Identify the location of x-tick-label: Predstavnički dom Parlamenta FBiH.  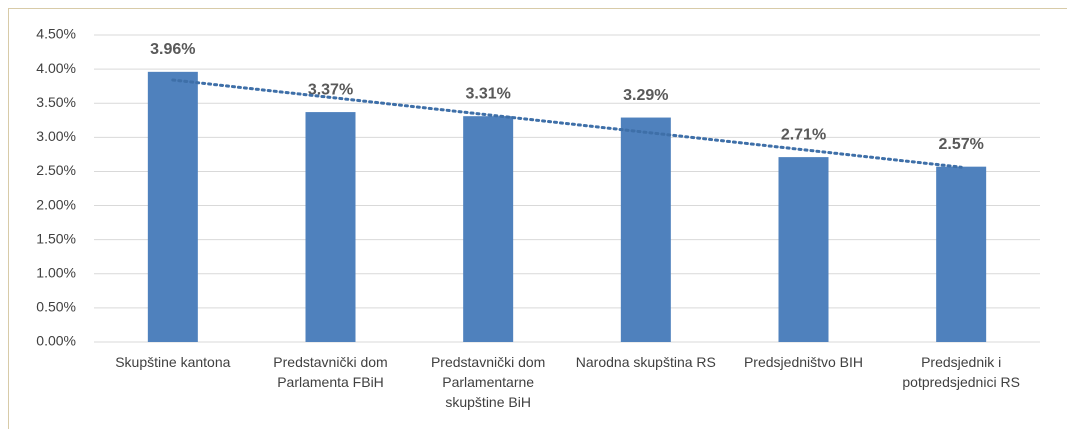
(330, 372).